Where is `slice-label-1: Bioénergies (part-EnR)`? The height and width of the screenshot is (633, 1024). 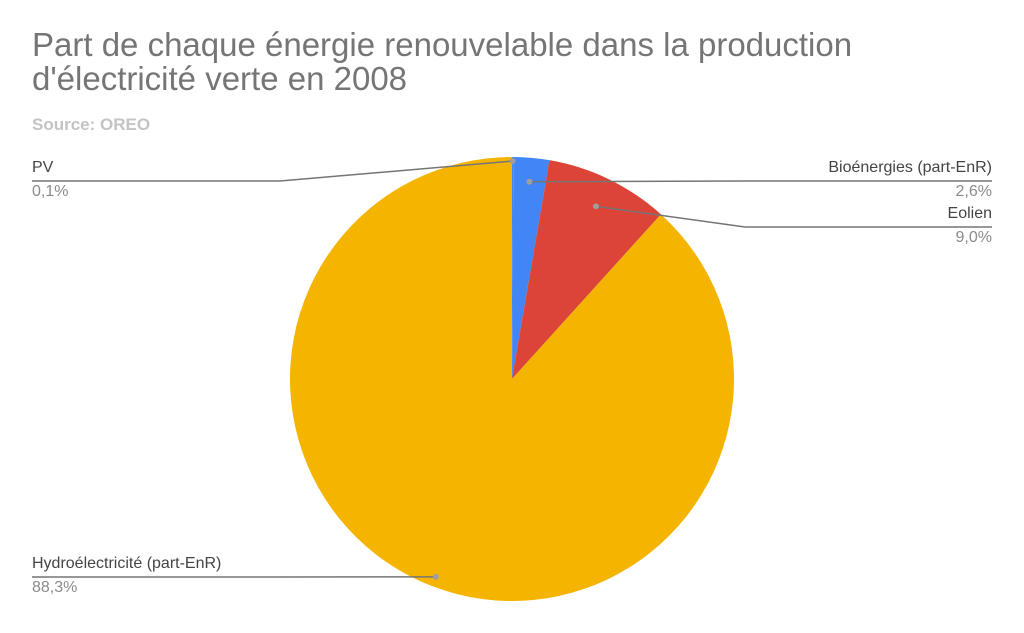
slice-label-1: Bioénergies (part-EnR) is located at coordinates (910, 167).